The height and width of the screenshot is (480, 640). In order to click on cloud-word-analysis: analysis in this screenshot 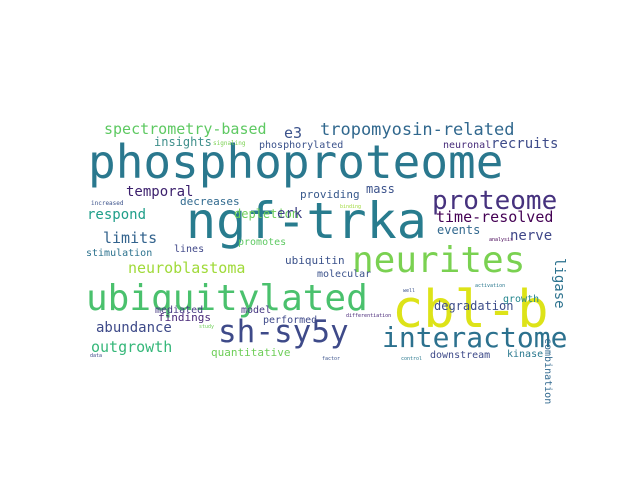, I will do `click(501, 240)`.